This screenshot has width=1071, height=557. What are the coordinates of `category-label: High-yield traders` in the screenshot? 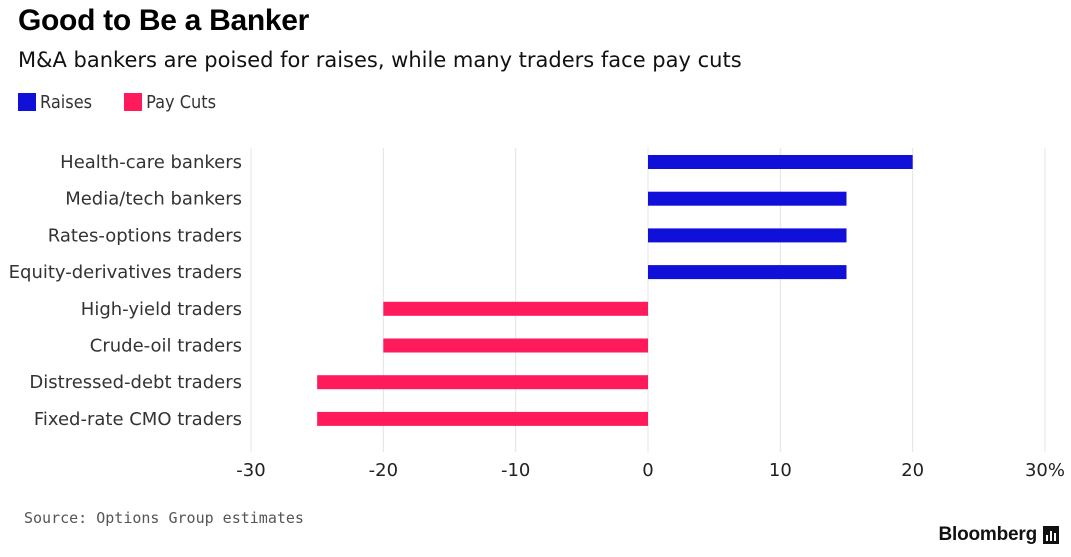 It's located at (161, 309).